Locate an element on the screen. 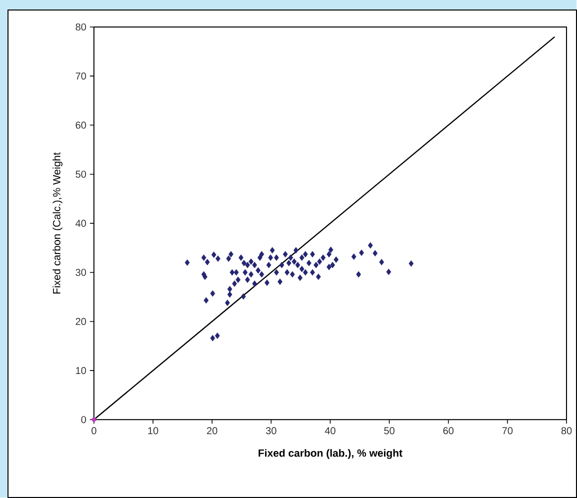 The width and height of the screenshot is (577, 498). y-tick-label: 60 is located at coordinates (81, 125).